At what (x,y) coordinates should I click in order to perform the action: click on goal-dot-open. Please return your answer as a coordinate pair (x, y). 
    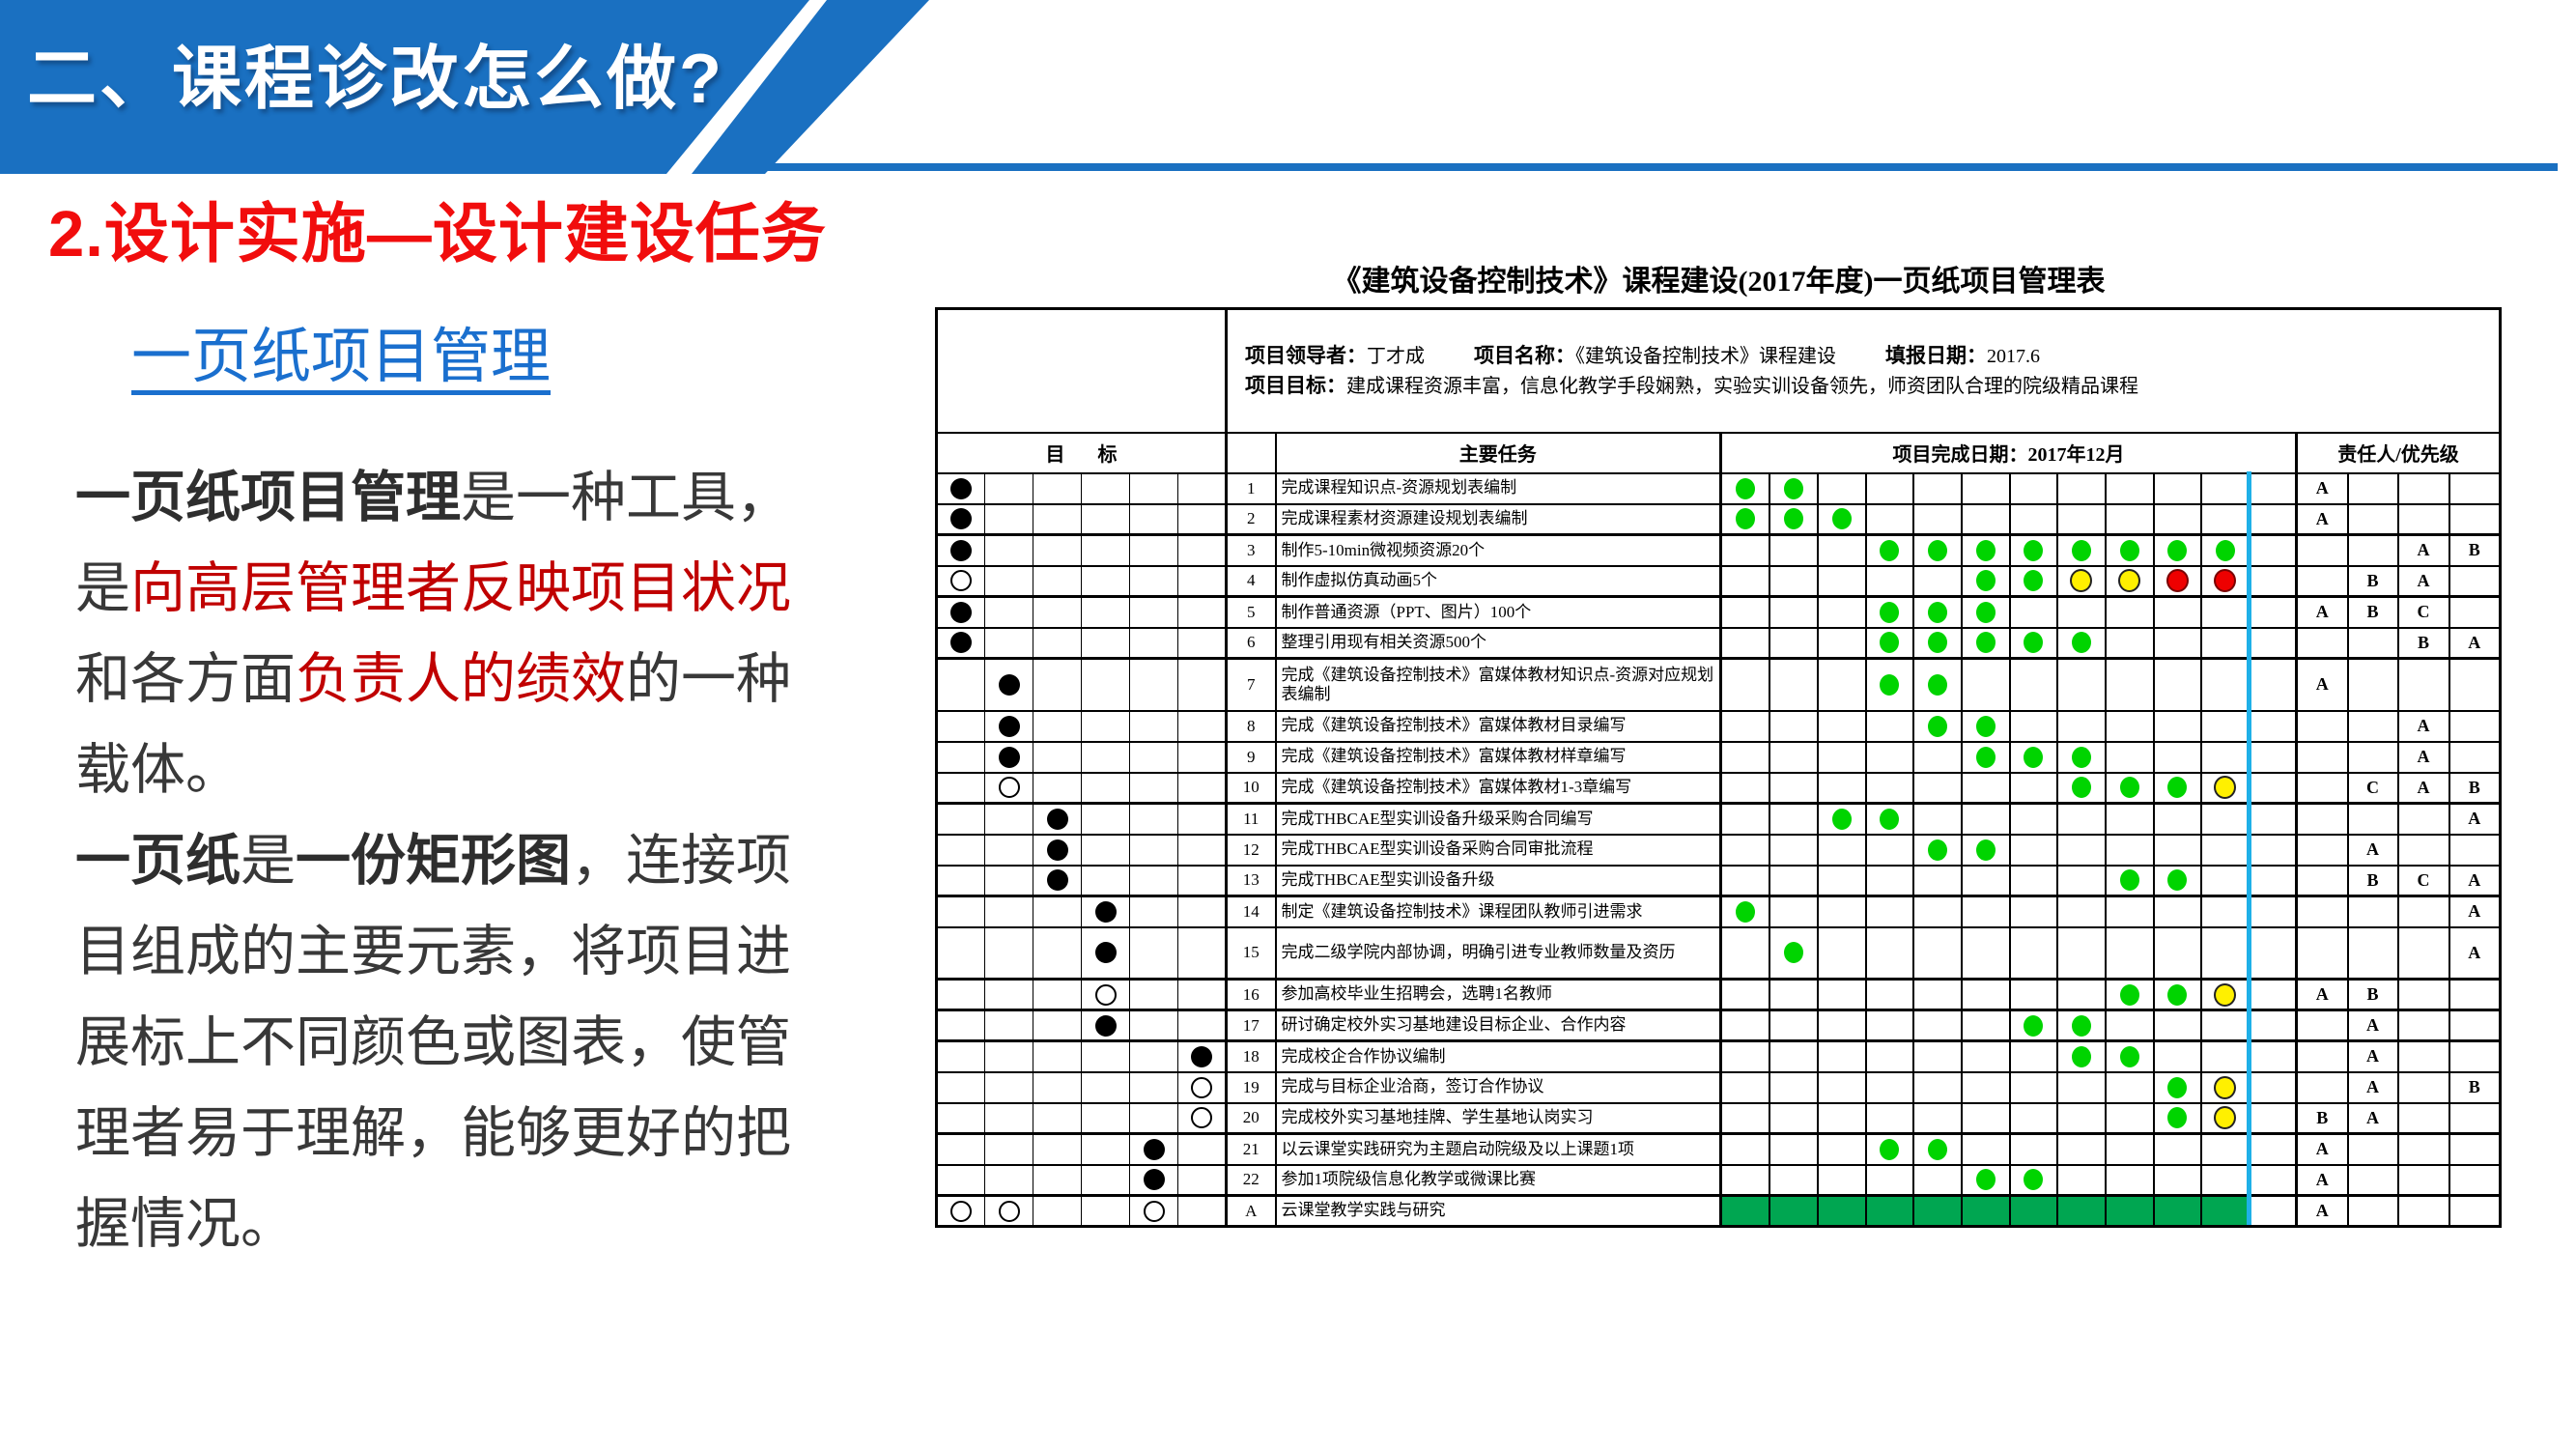
    Looking at the image, I should click on (1154, 1211).